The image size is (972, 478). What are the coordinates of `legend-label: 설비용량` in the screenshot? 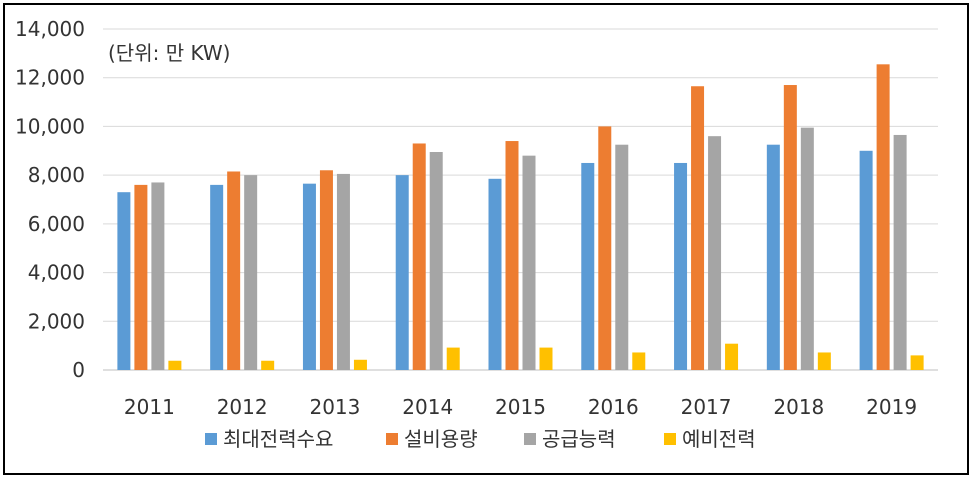 It's located at (441, 439).